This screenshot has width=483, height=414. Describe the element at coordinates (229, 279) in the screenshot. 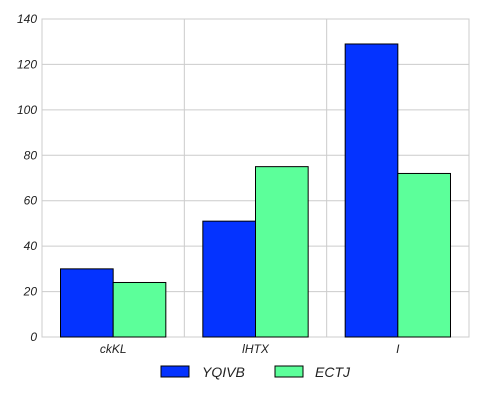

I see `bar-YQIVB-lHTX` at that location.